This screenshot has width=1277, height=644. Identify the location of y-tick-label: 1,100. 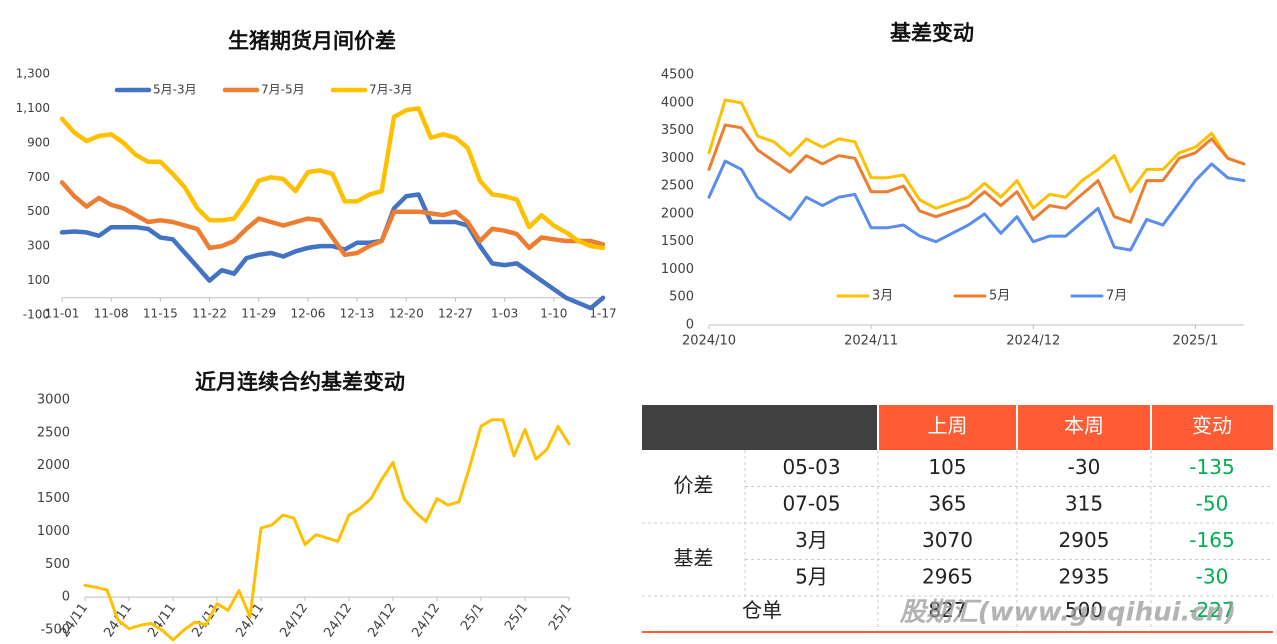
(33, 108).